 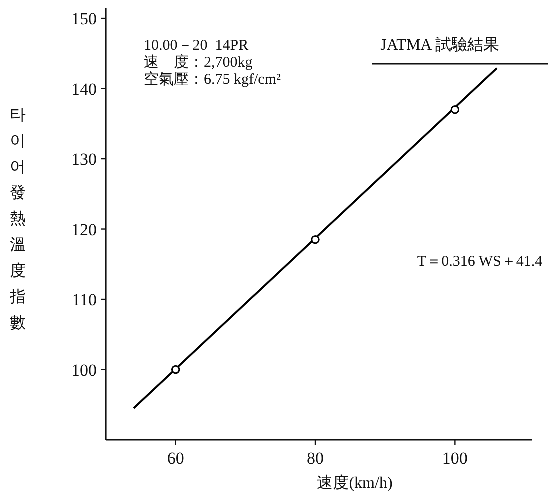 I want to click on y-tick-label: 100, so click(x=84, y=370).